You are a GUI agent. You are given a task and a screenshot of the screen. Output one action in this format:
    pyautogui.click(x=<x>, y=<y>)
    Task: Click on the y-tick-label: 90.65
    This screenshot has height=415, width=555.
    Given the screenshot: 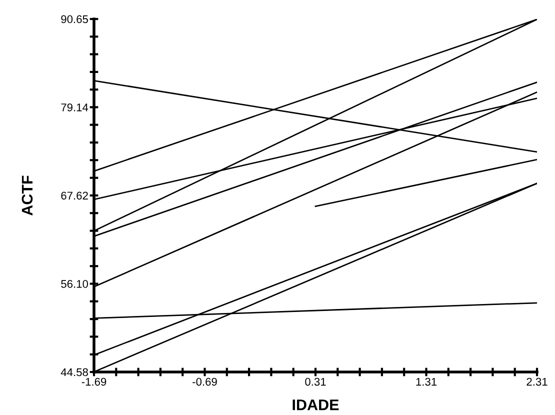 What is the action you would take?
    pyautogui.click(x=74, y=19)
    